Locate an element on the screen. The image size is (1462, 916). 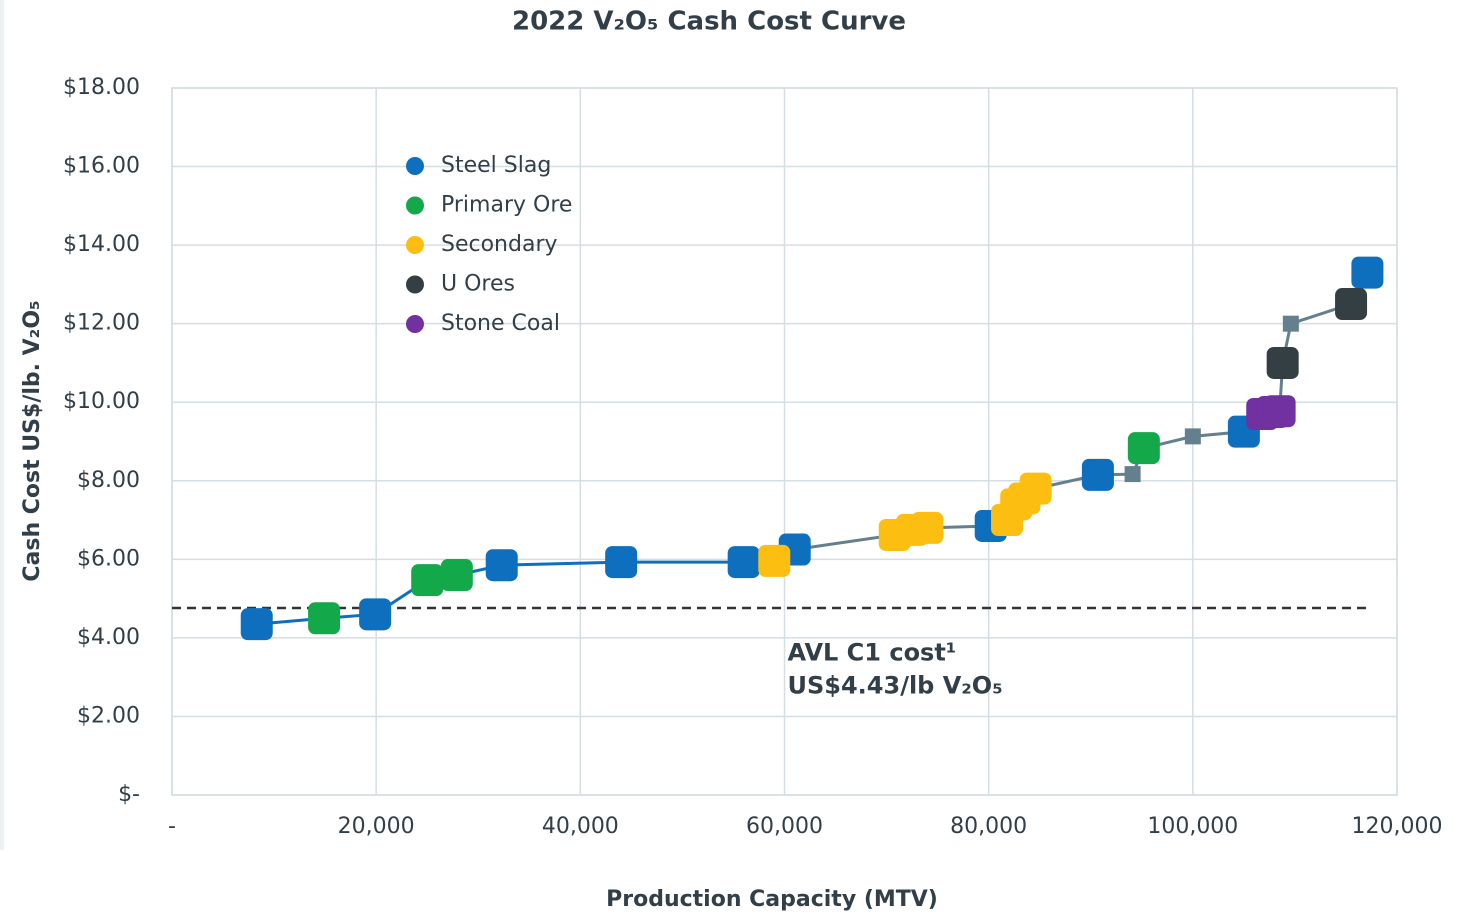
legend-label: Primary Ore is located at coordinates (506, 205).